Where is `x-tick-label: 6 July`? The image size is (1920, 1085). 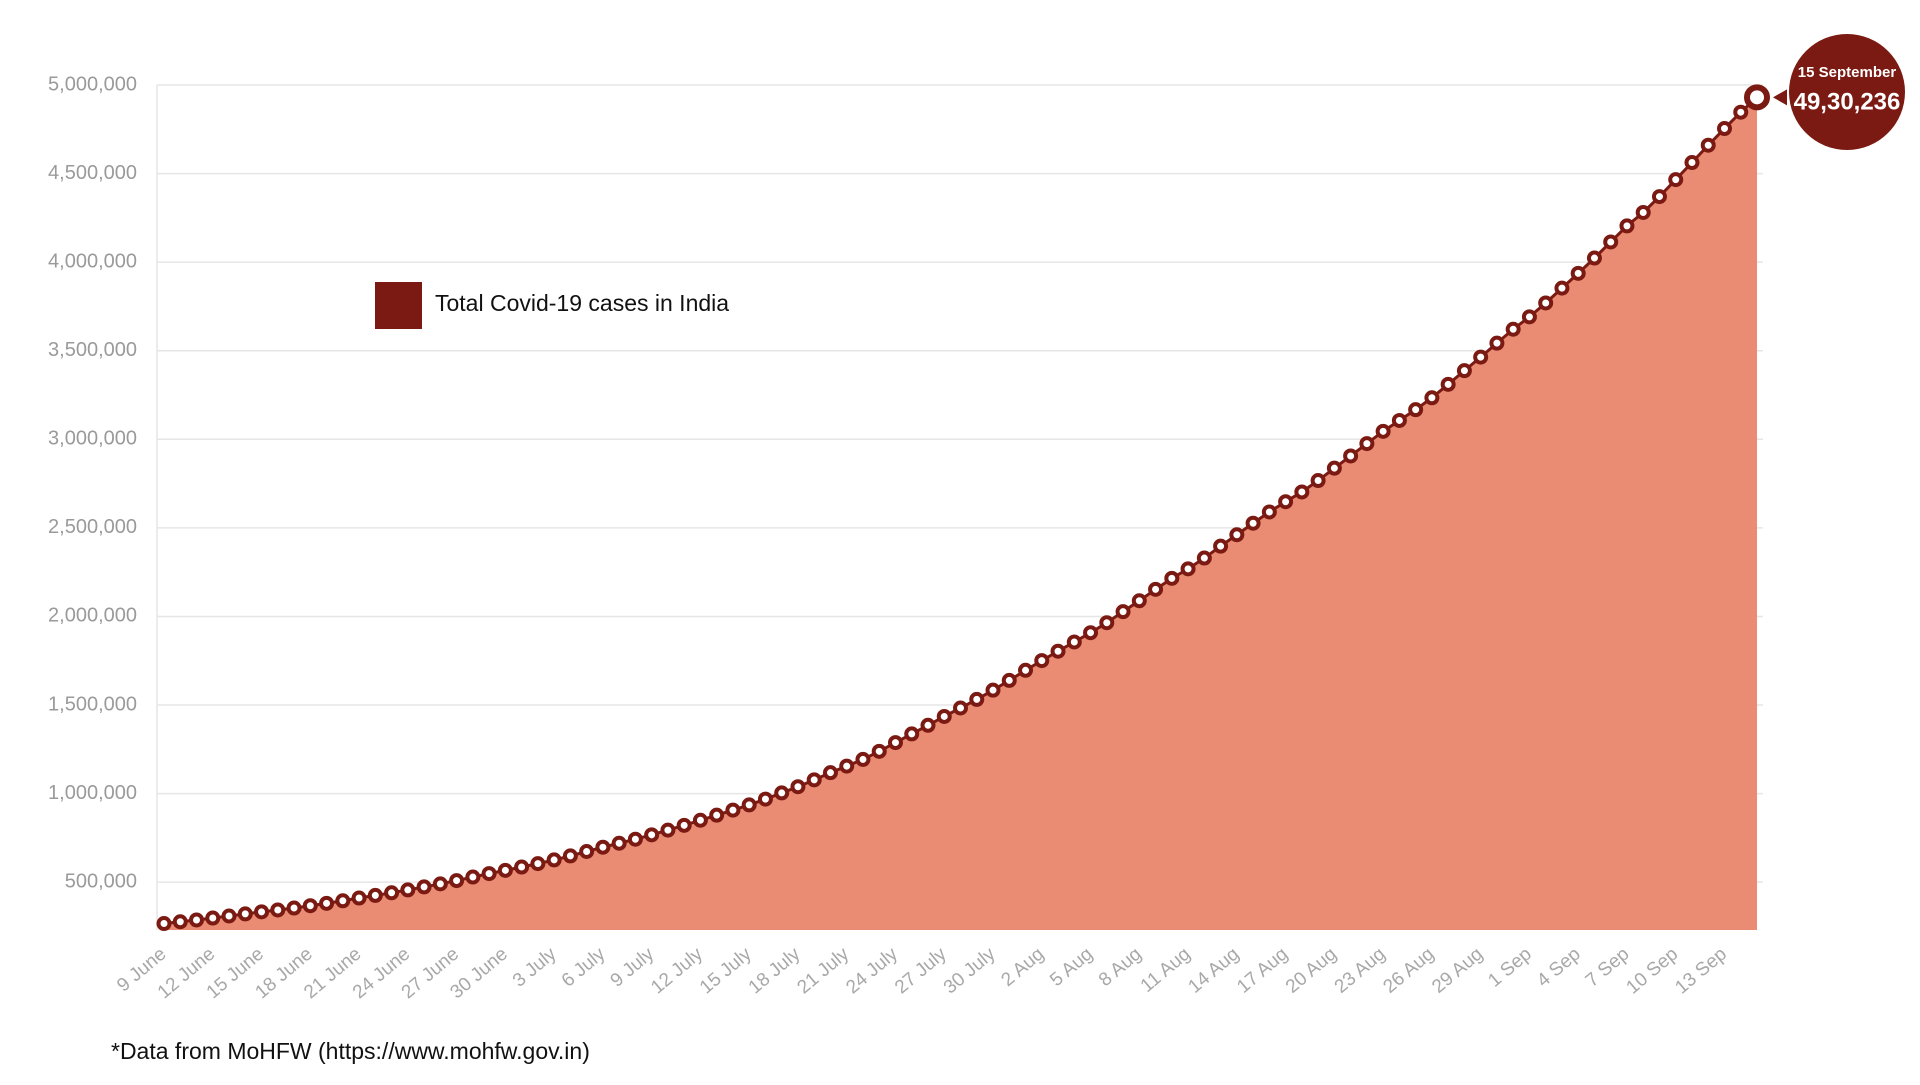
x-tick-label: 6 July is located at coordinates (584, 967).